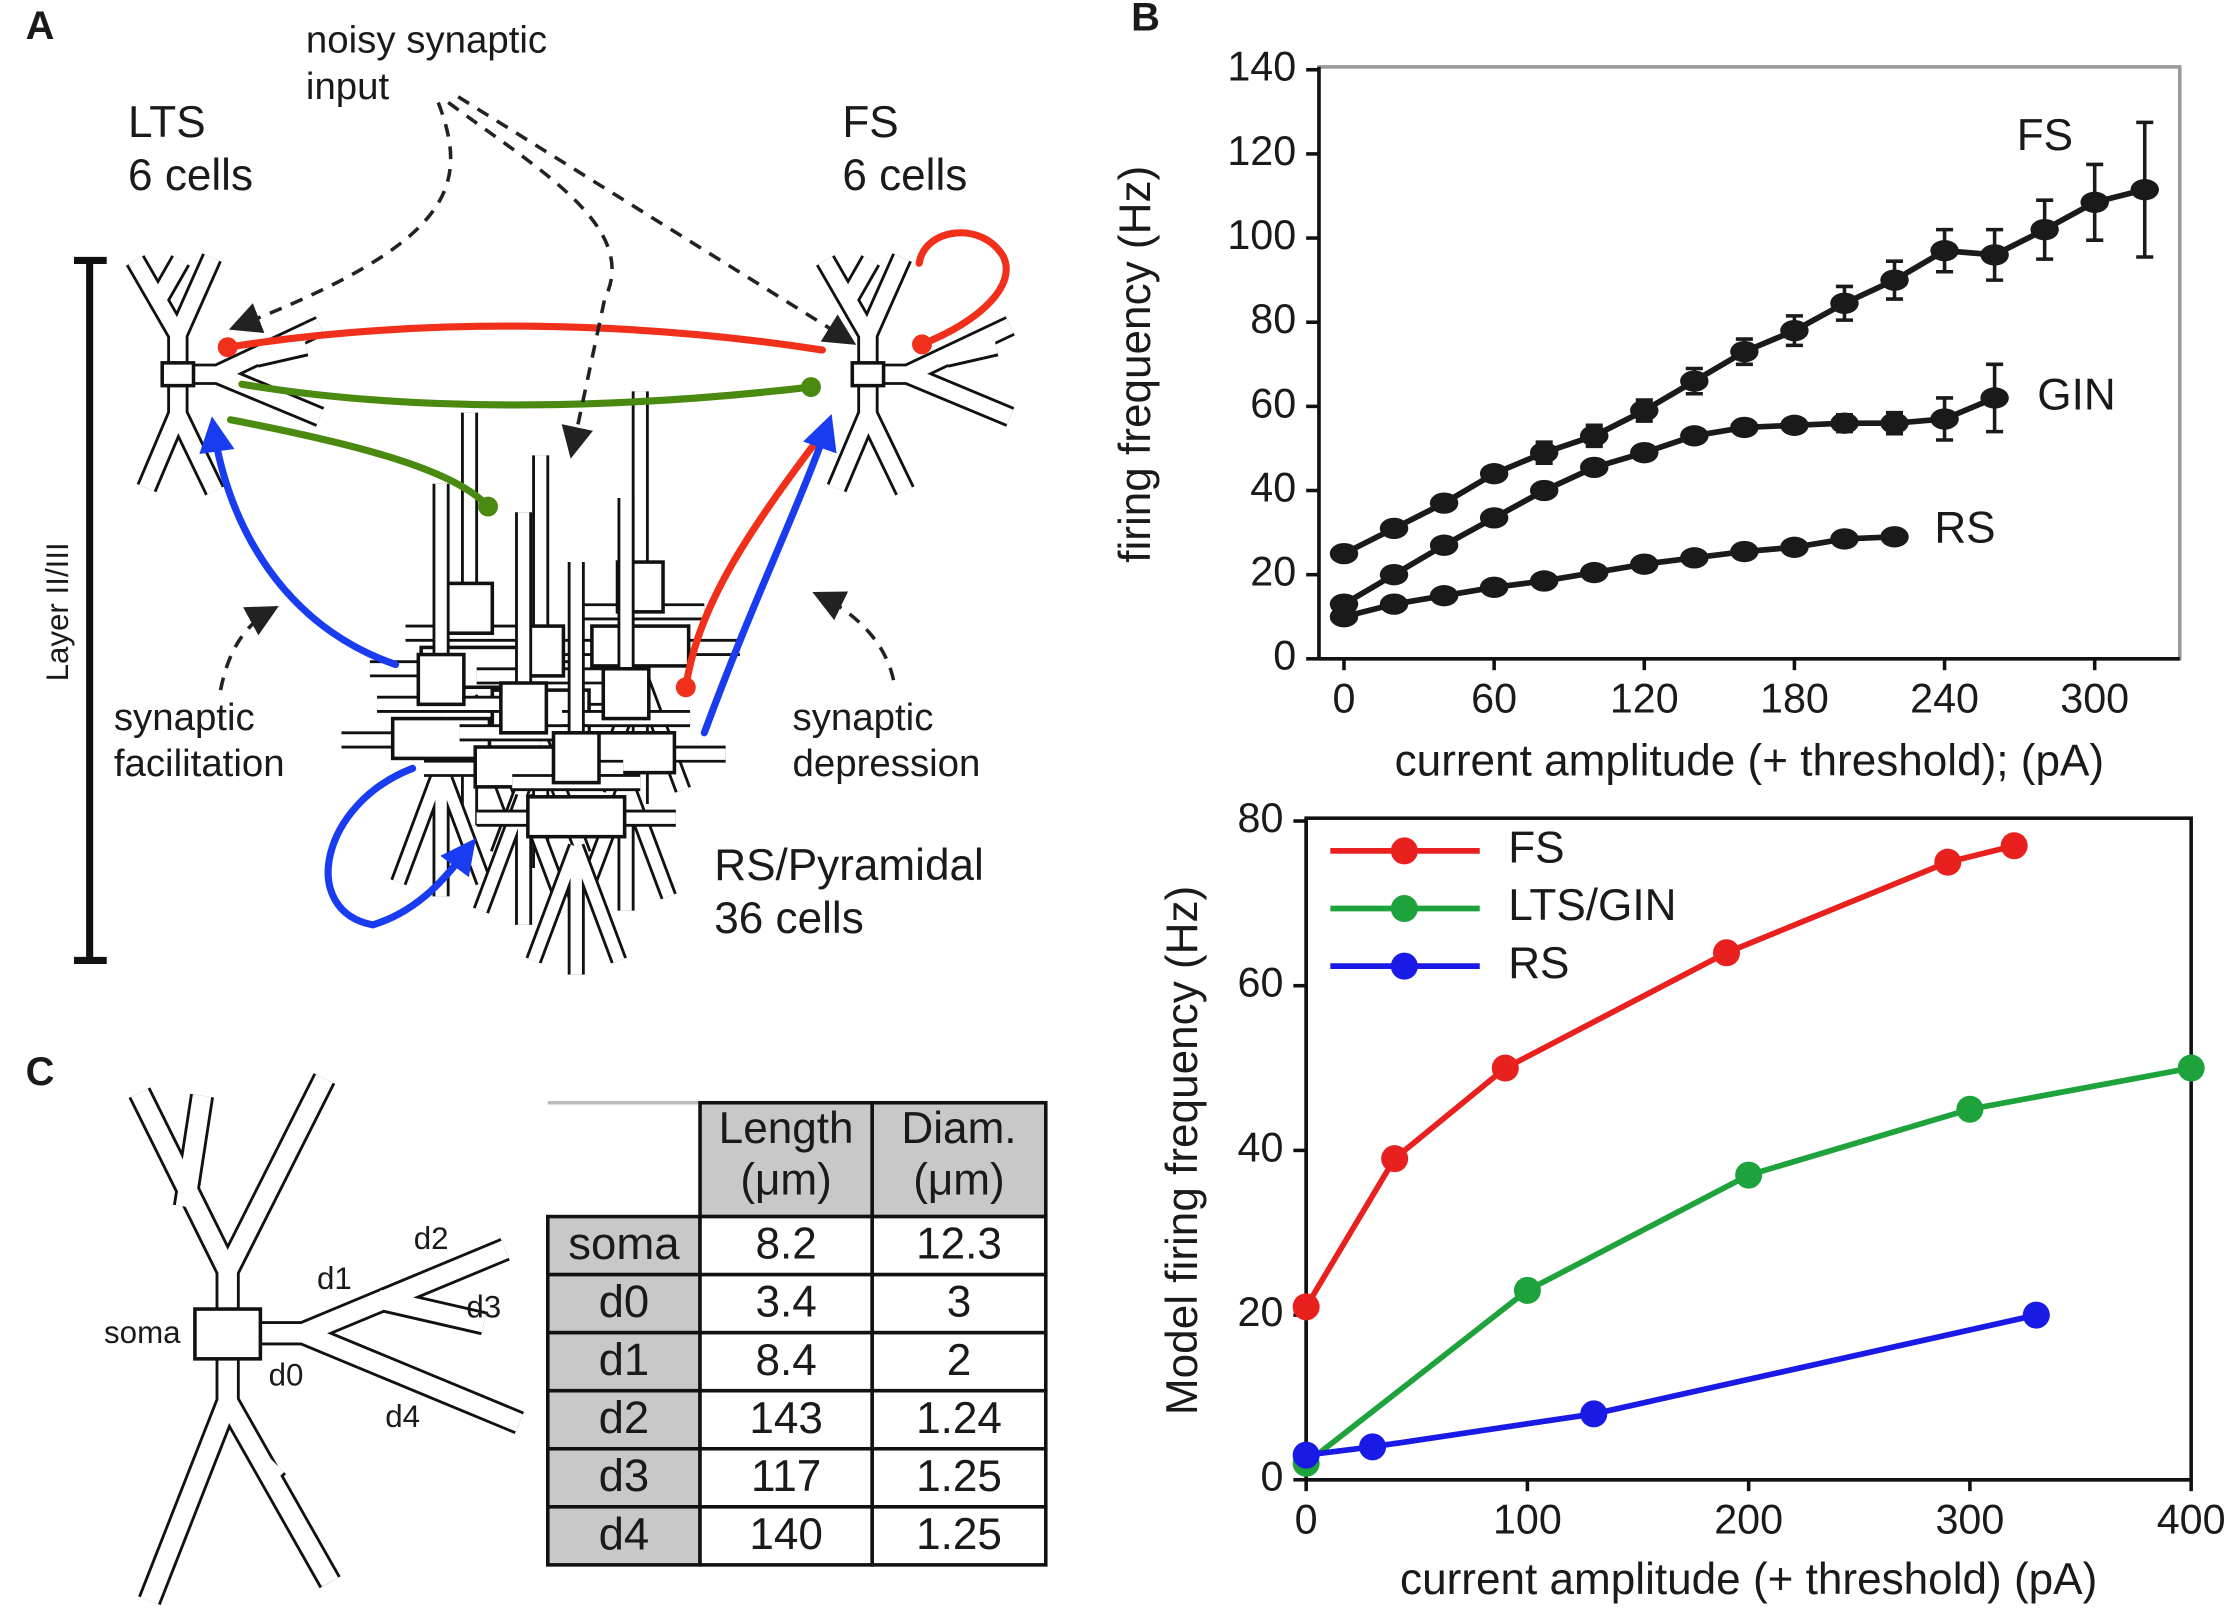 The height and width of the screenshot is (1615, 2231). I want to click on row-header-text: d2, so click(624, 1417).